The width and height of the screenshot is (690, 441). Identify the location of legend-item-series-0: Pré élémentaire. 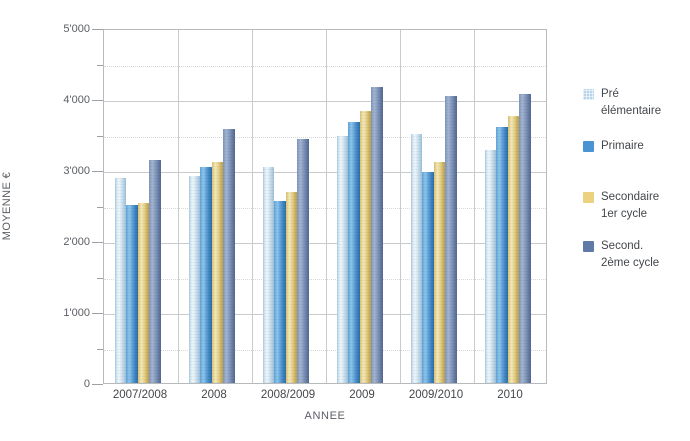
(622, 103).